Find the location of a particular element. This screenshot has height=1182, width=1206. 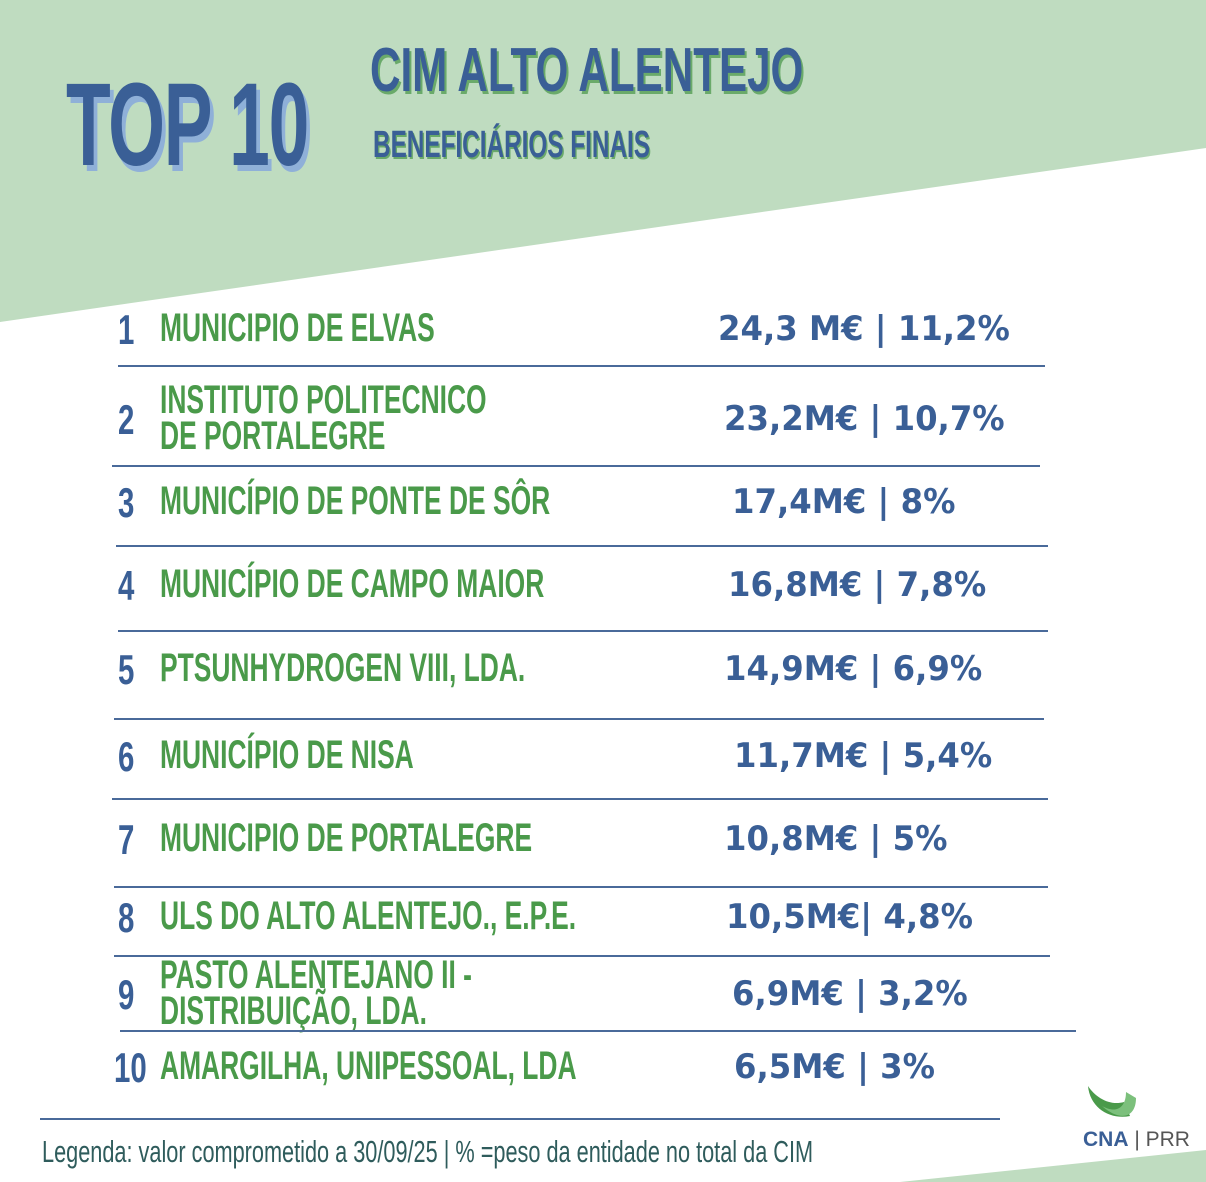

rank-number: 9 is located at coordinates (126, 994).